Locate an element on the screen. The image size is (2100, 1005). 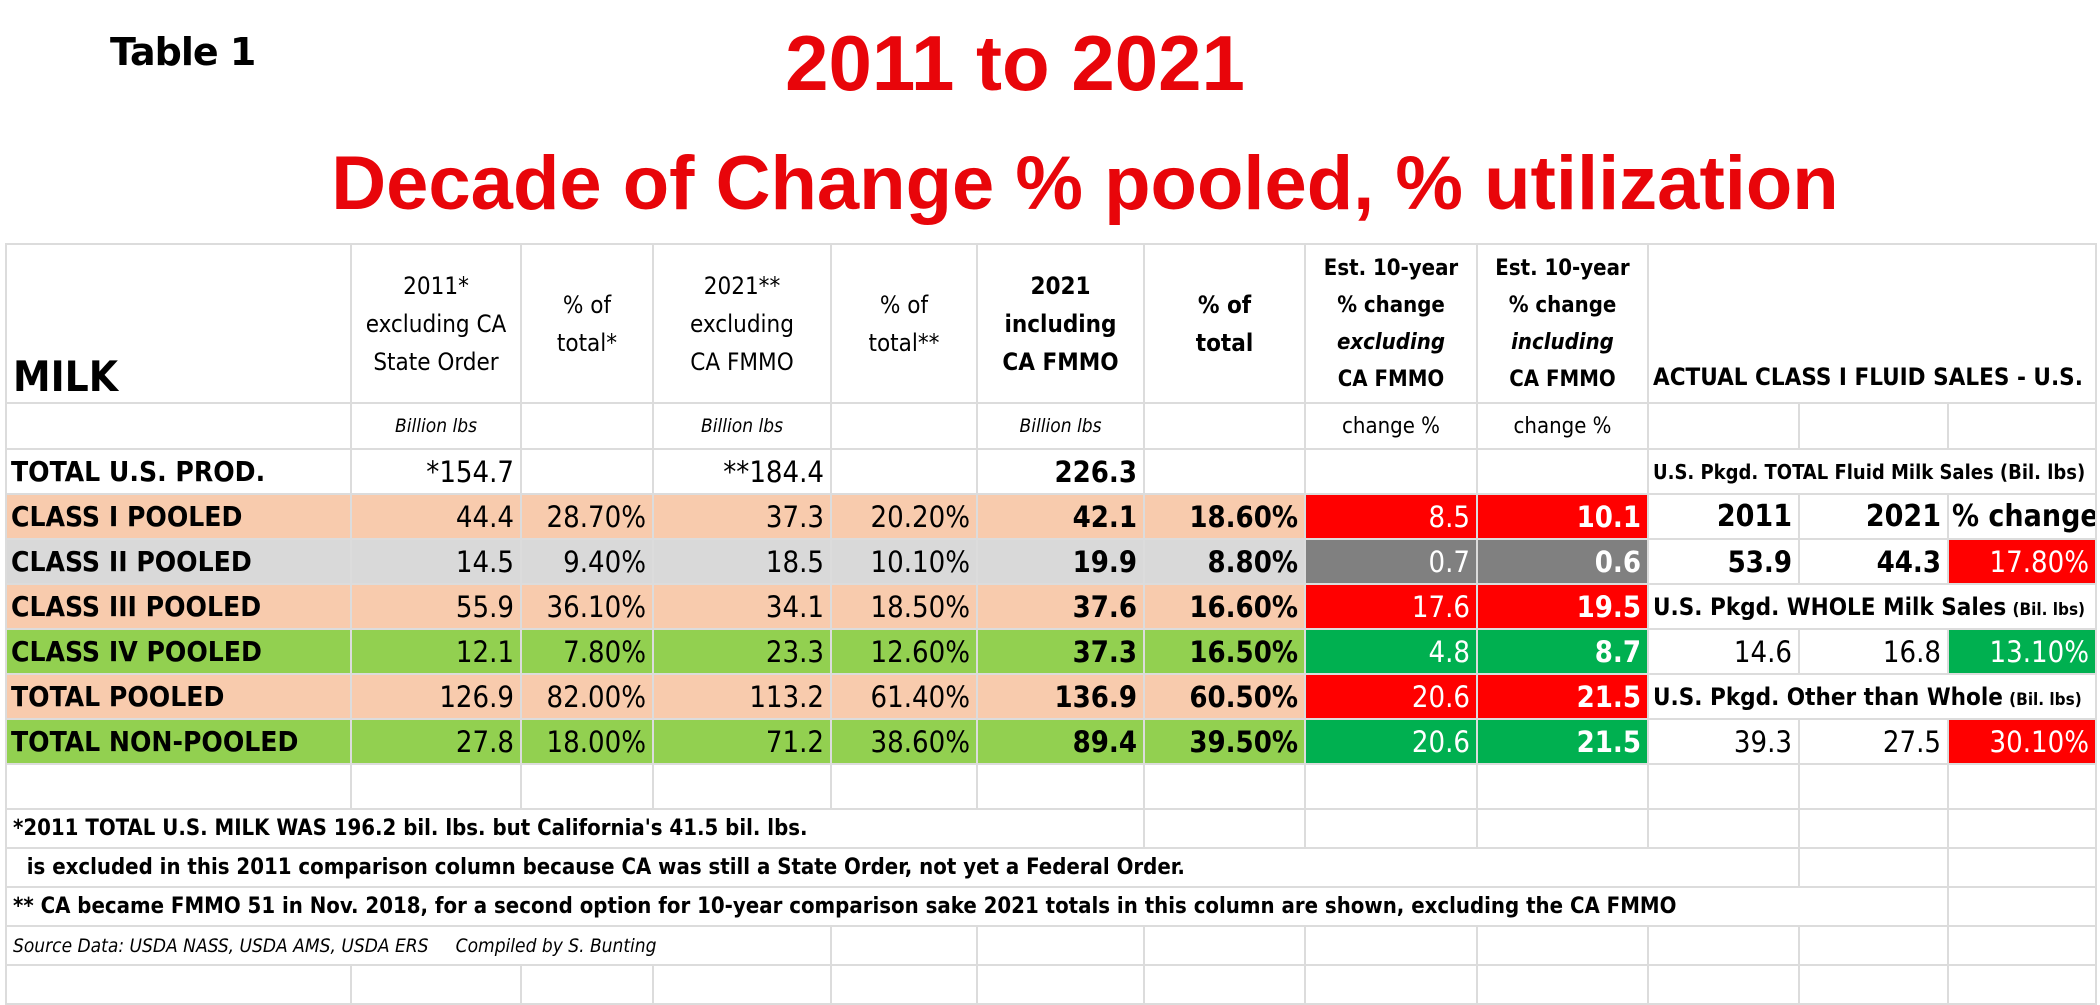
header-est-change-incl: Est. 10-year% change including CA FMMO is located at coordinates (1562, 323).